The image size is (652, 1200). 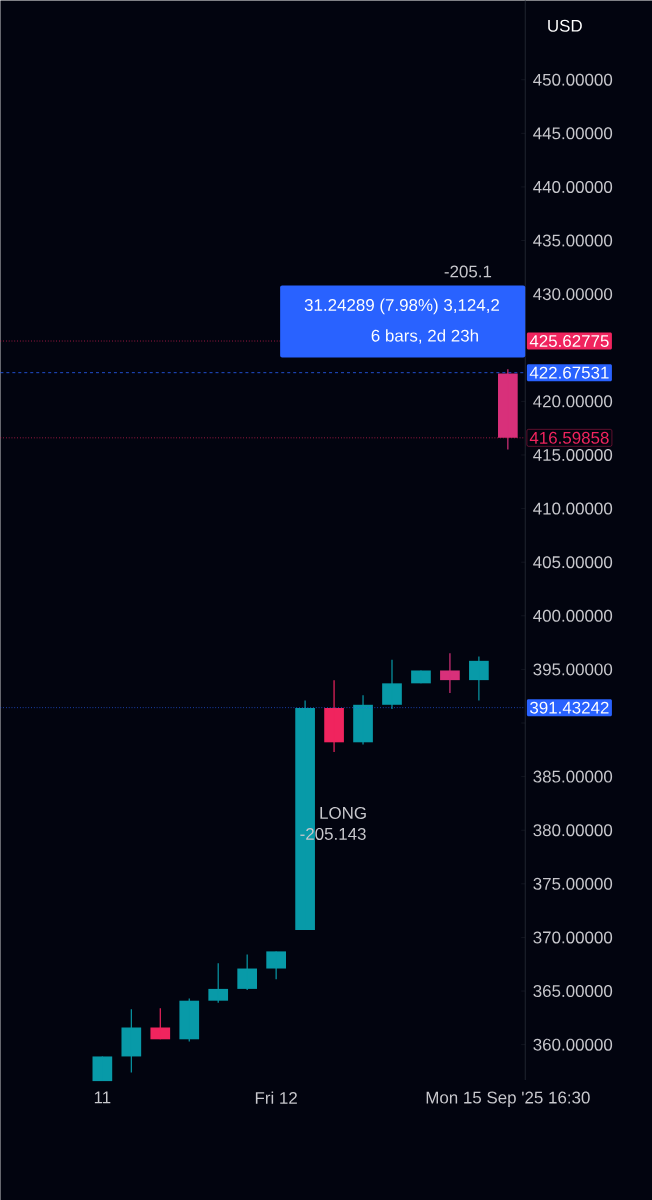 I want to click on ref-line-label: 425.62775, so click(x=569, y=341).